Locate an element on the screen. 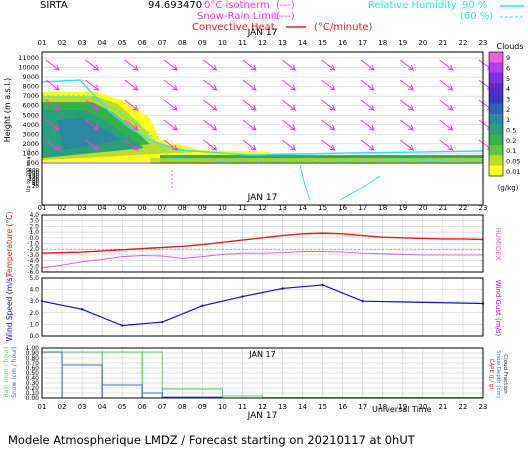  scale-label: 4 is located at coordinates (508, 89).